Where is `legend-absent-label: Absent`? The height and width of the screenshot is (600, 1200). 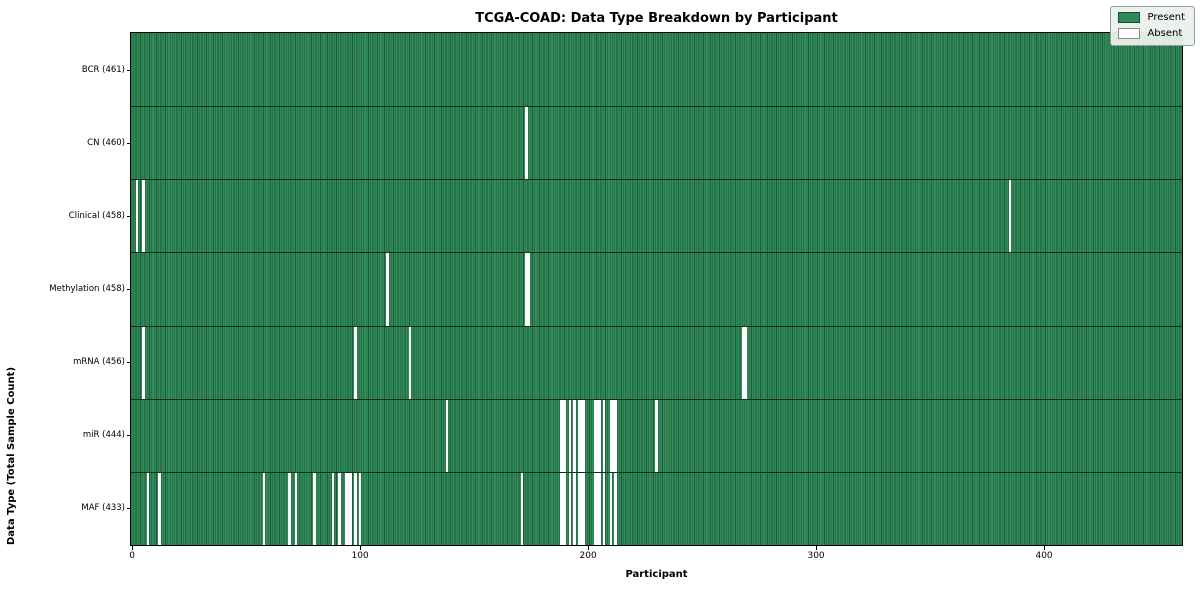 legend-absent-label: Absent is located at coordinates (1165, 33).